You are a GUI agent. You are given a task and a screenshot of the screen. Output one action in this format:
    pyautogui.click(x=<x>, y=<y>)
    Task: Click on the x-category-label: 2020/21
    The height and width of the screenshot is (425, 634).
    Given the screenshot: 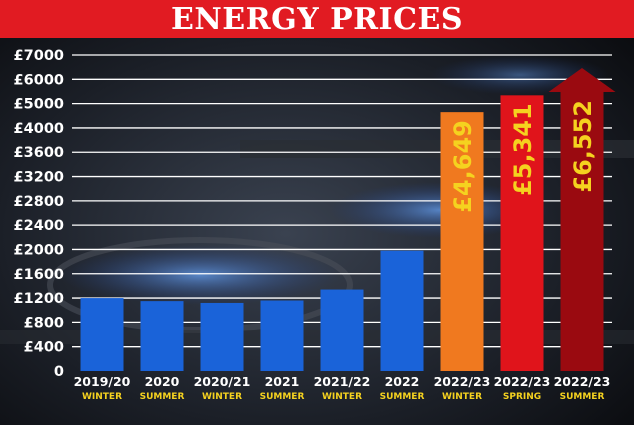 What is the action you would take?
    pyautogui.click(x=222, y=381)
    